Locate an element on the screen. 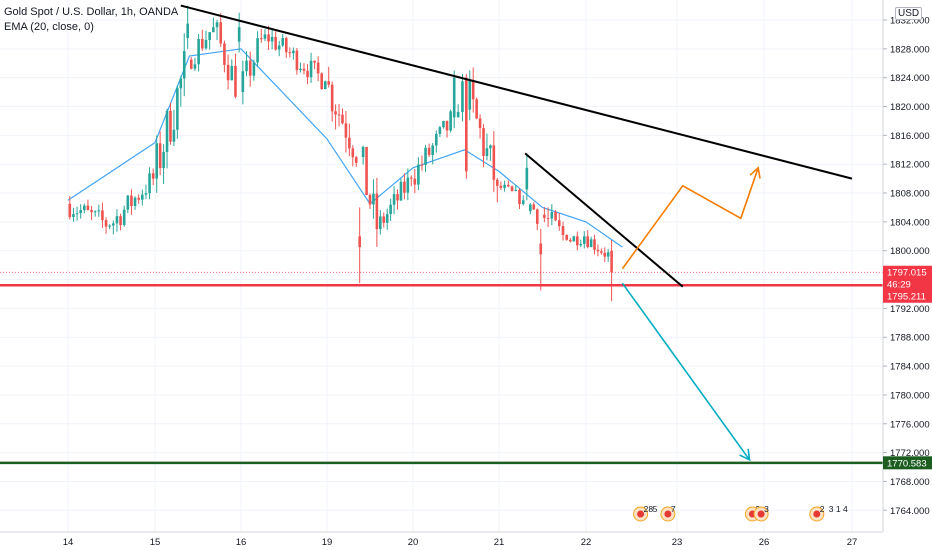 The height and width of the screenshot is (550, 932). bearish-scenario-arrow-head is located at coordinates (745, 455).